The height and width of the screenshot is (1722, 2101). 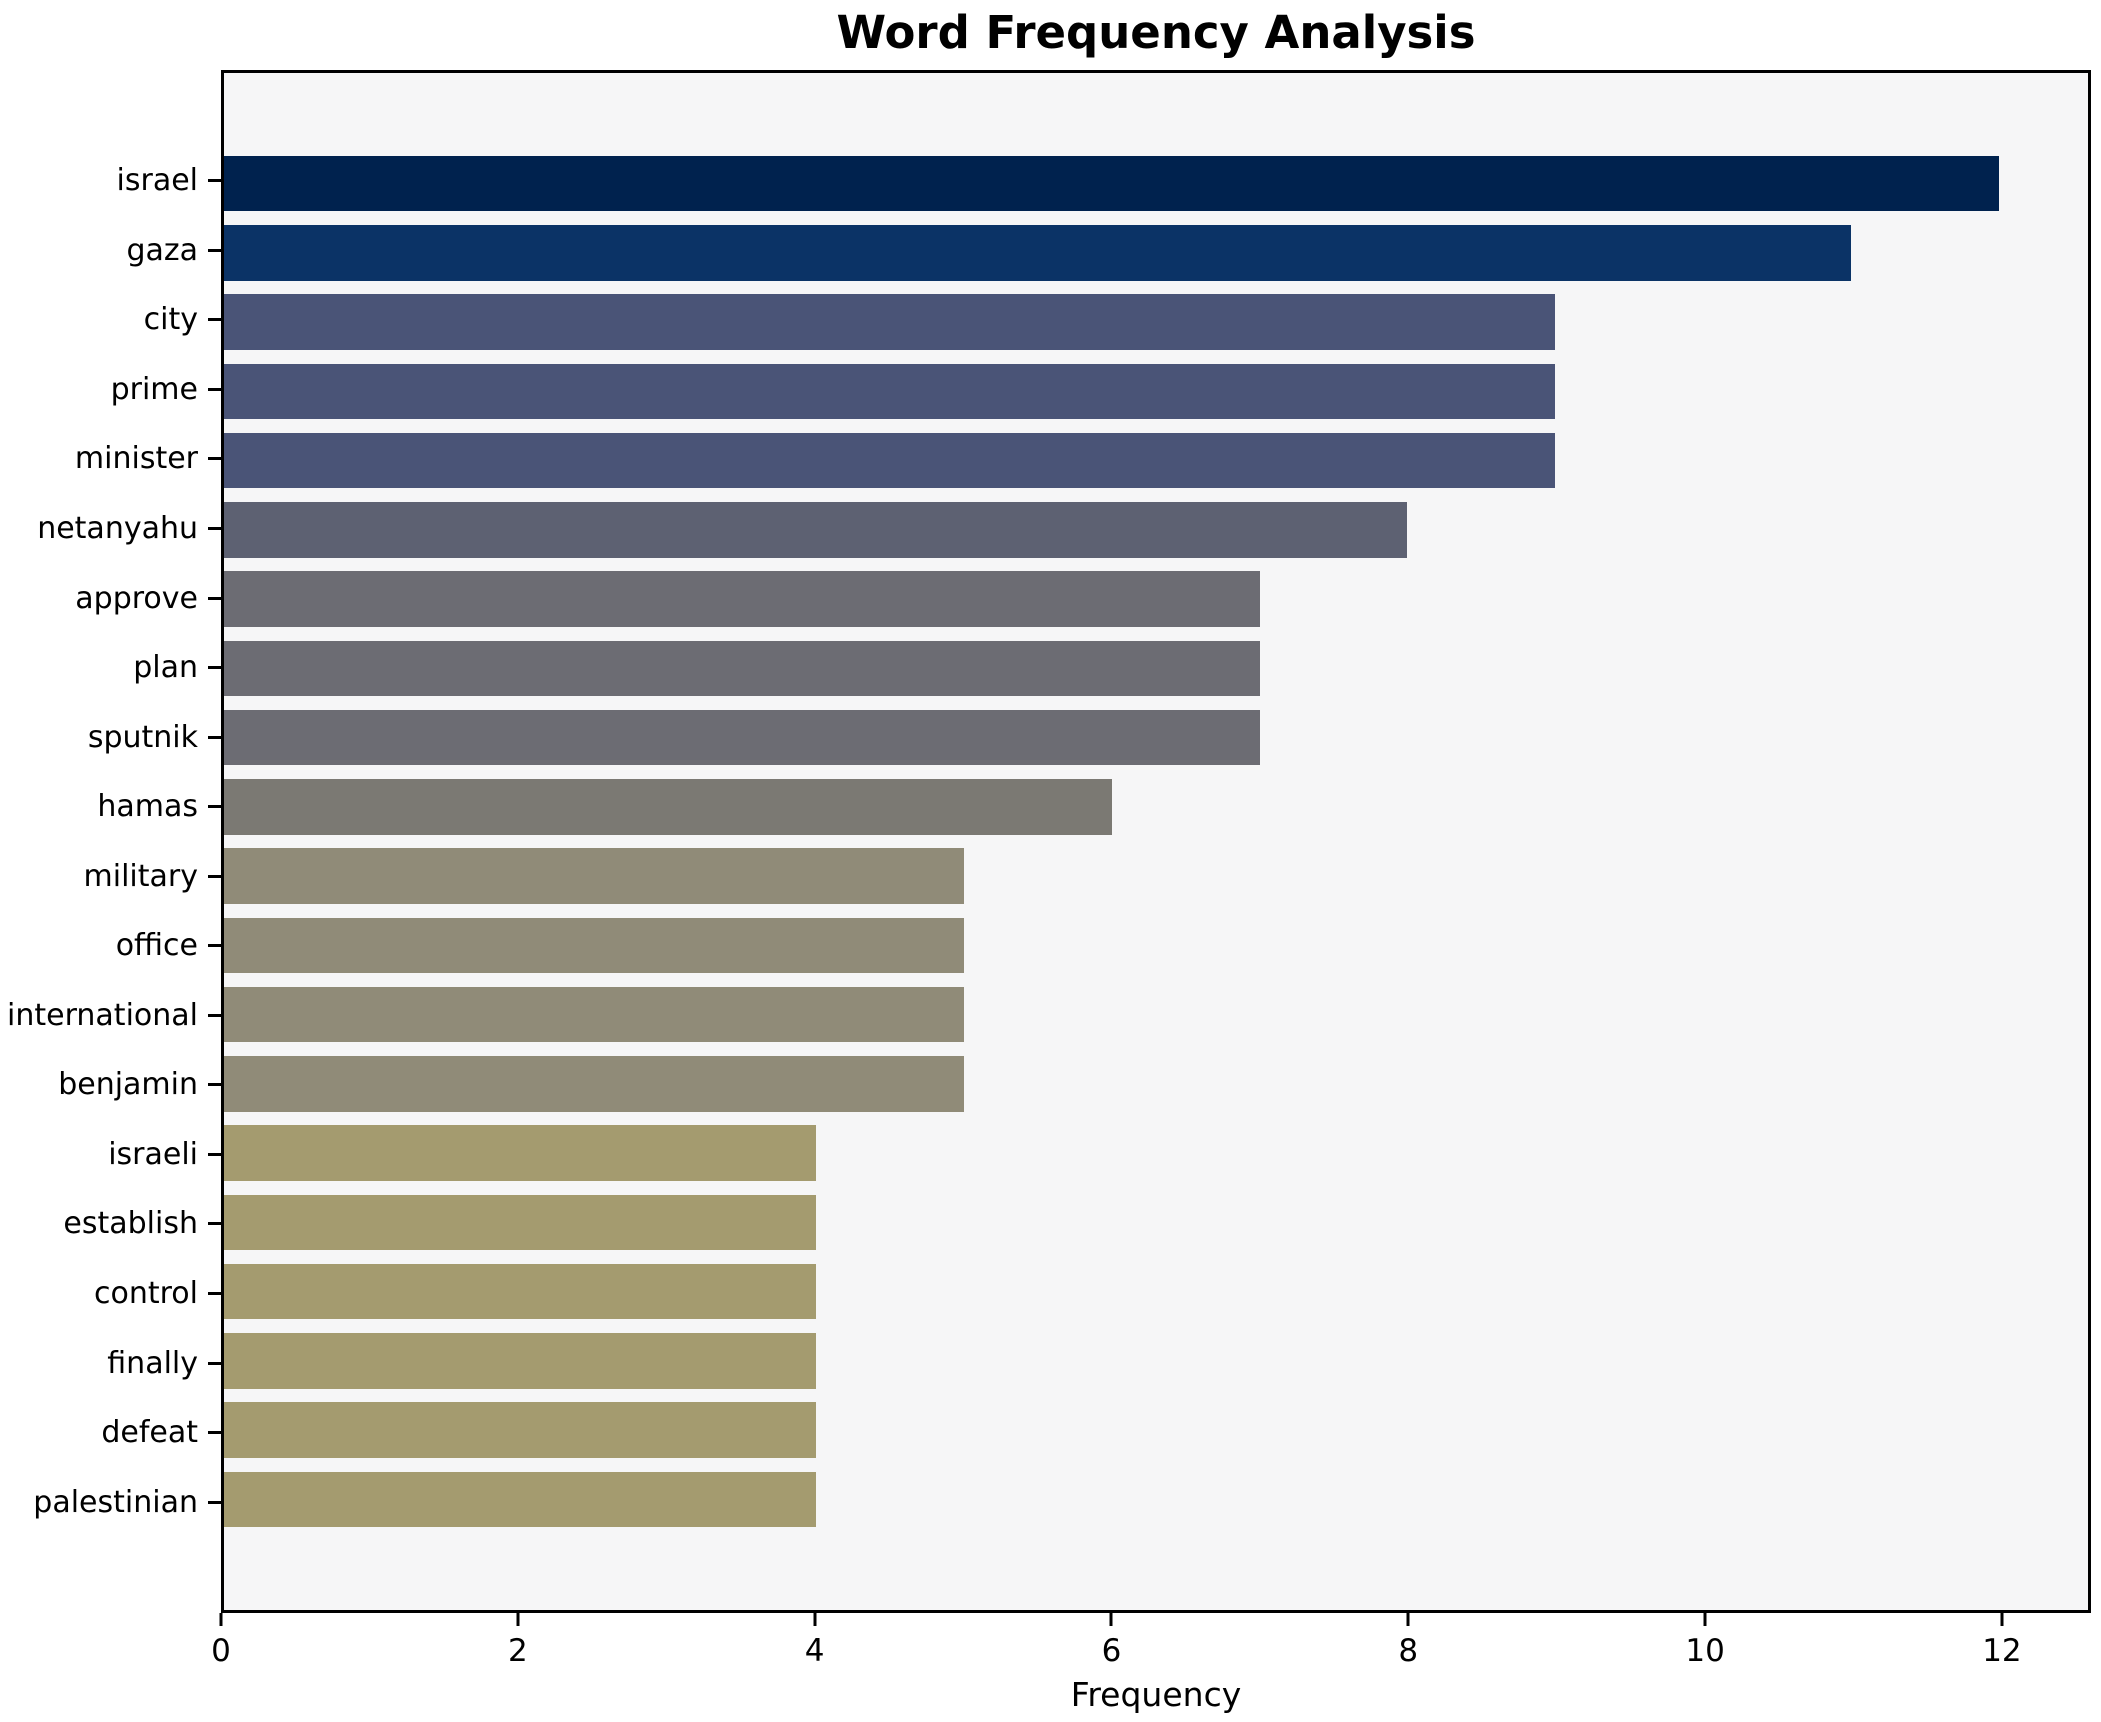 I want to click on y-label-sputnik: sputnik, so click(x=142, y=737).